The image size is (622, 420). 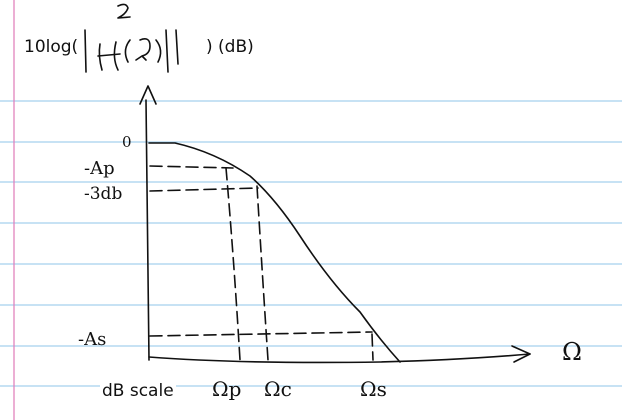 What do you see at coordinates (230, 47) in the screenshot?
I see `y-axis-label-suffix: ) (dB)` at bounding box center [230, 47].